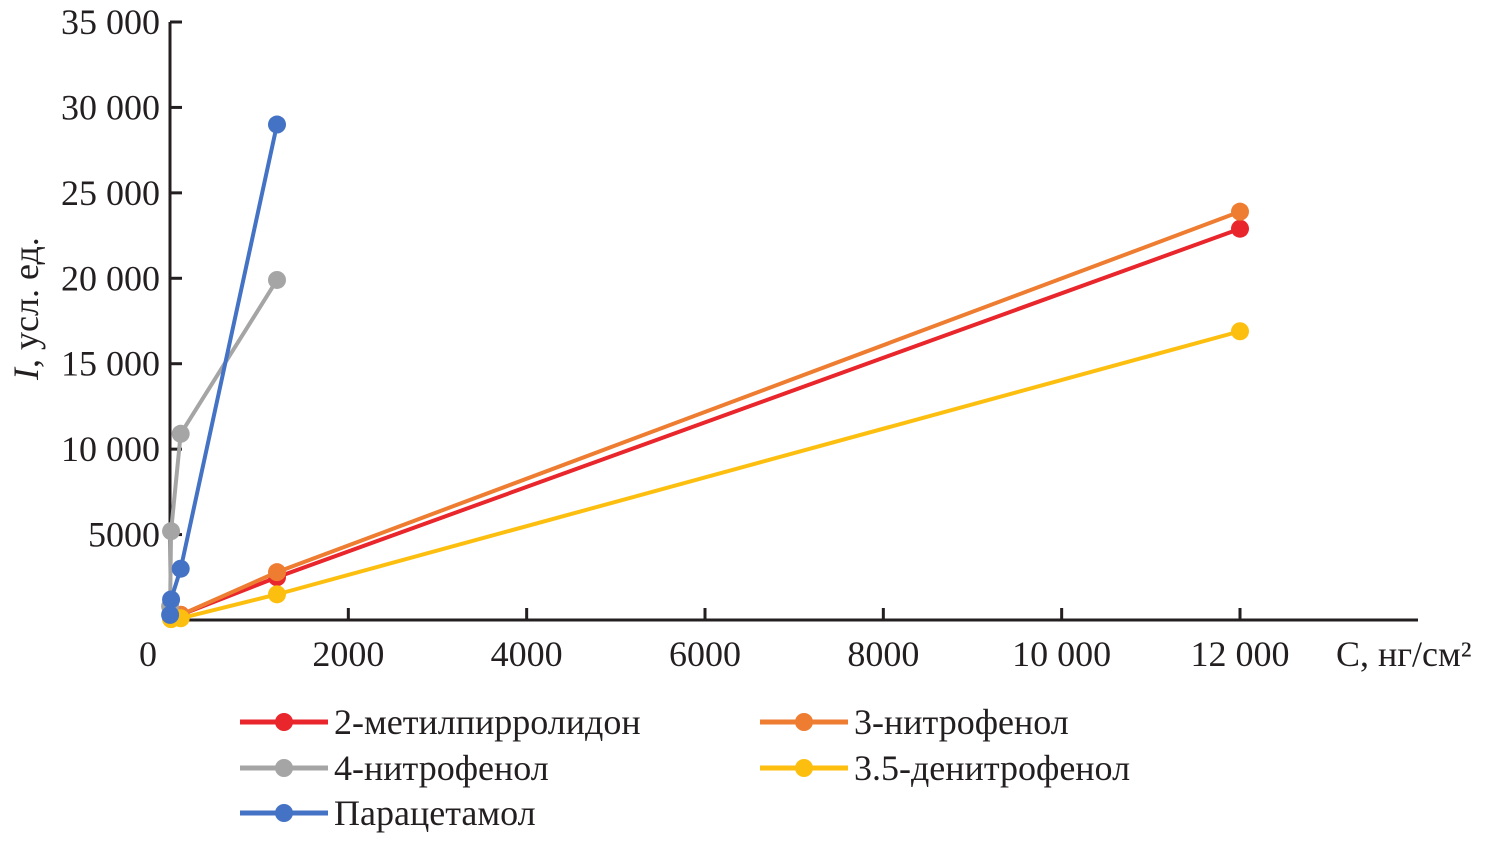 The width and height of the screenshot is (1502, 844). I want to click on legend-label: 4-нитрофенол, so click(441, 768).